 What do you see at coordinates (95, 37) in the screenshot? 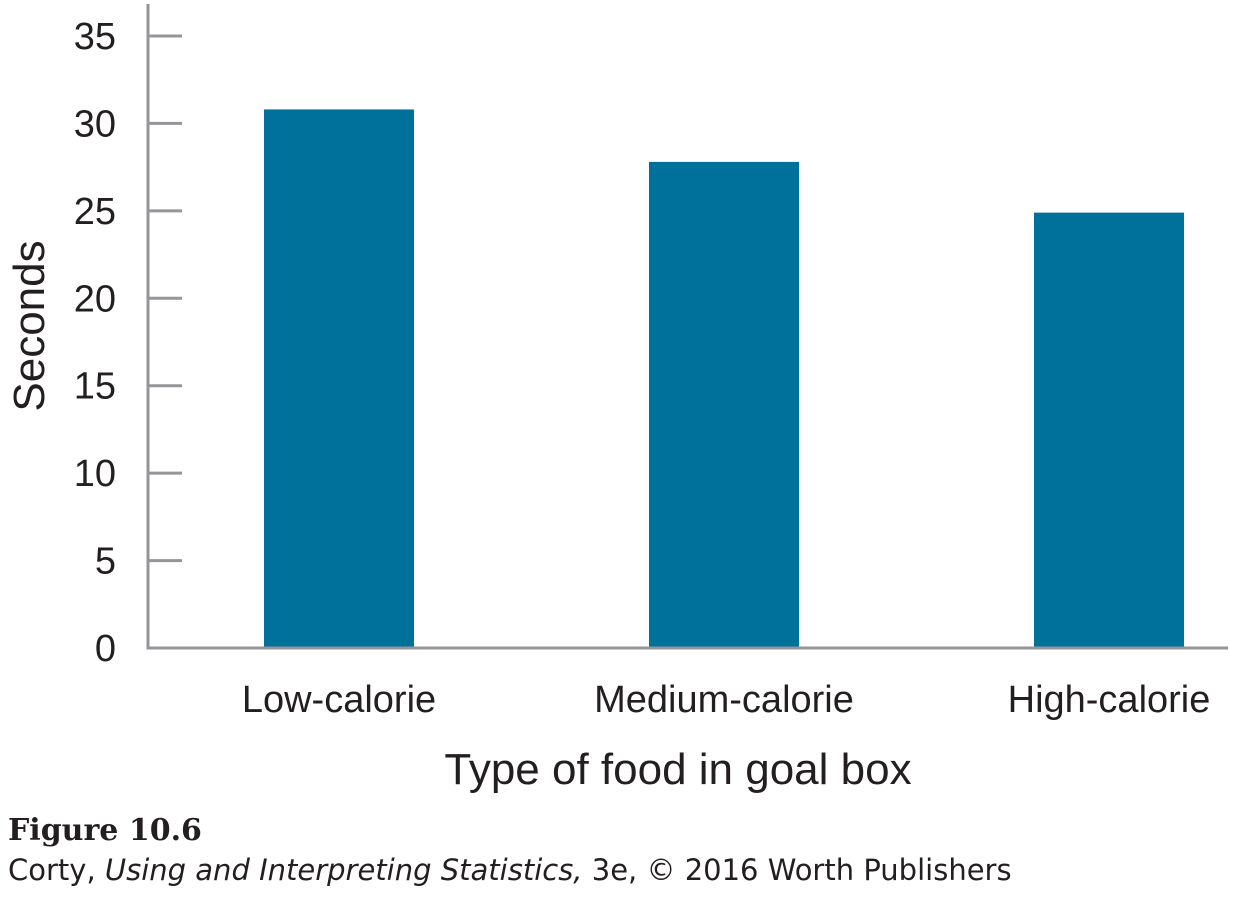
I see `y-tick-label: 35` at bounding box center [95, 37].